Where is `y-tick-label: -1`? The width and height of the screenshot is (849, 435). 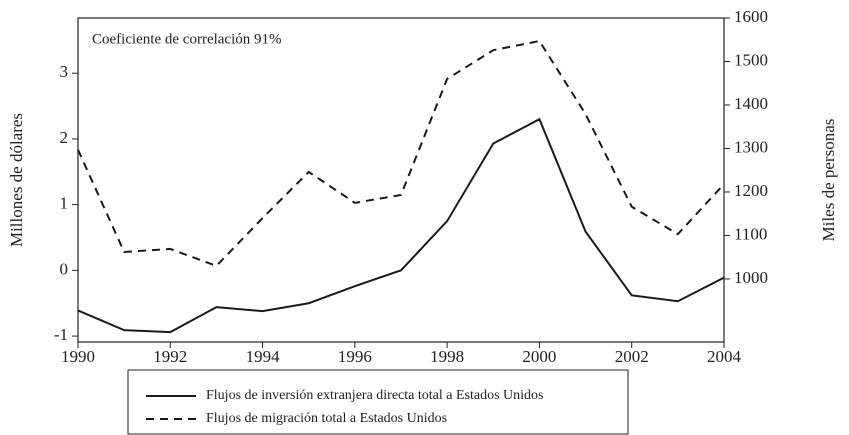 y-tick-label: -1 is located at coordinates (61, 334).